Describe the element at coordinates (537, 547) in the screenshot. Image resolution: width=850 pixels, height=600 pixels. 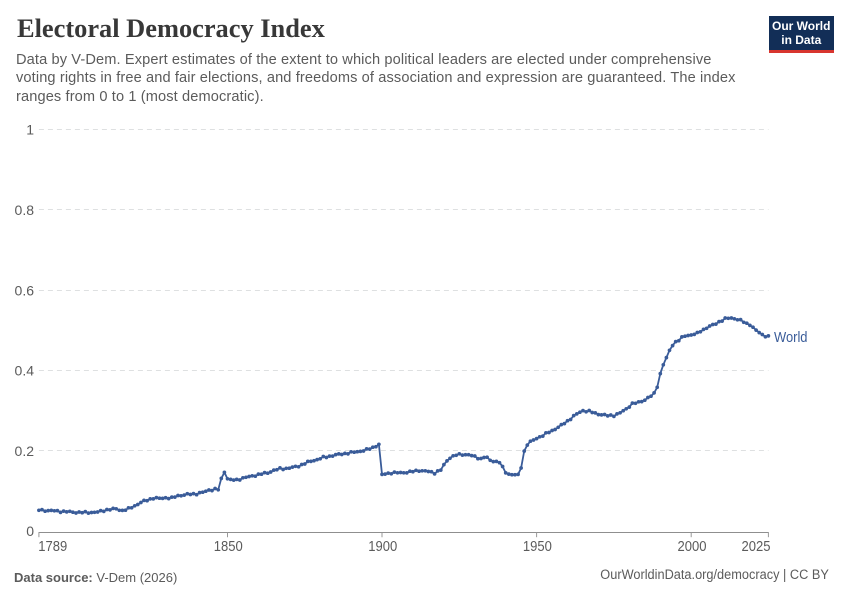
I see `svg-text: 1950` at that location.